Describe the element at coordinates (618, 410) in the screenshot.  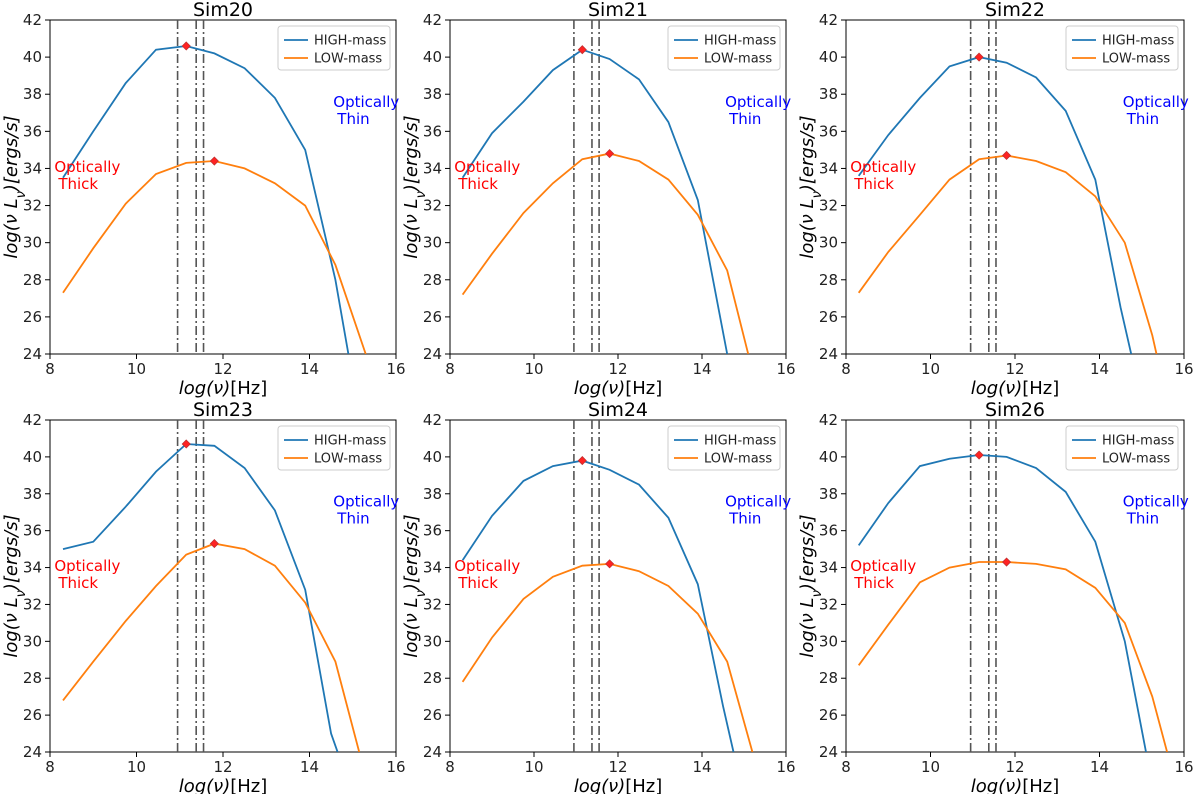
I see `panel-title: Sim24` at that location.